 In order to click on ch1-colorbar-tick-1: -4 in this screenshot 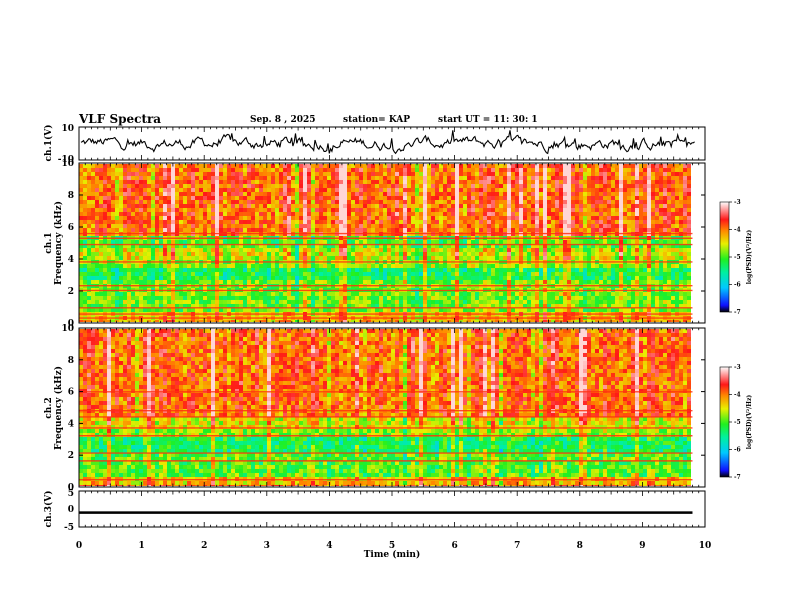, I will do `click(737, 230)`.